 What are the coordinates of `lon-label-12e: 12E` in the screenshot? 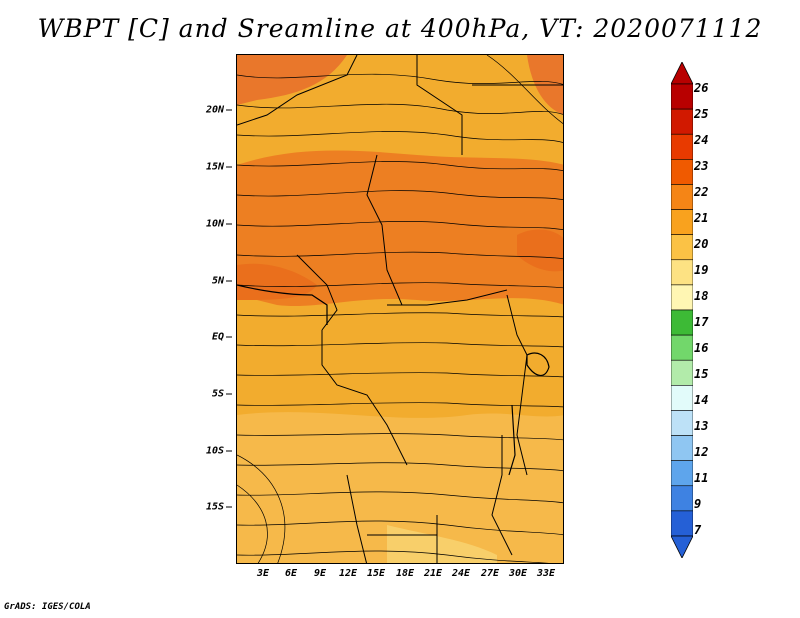 It's located at (348, 573).